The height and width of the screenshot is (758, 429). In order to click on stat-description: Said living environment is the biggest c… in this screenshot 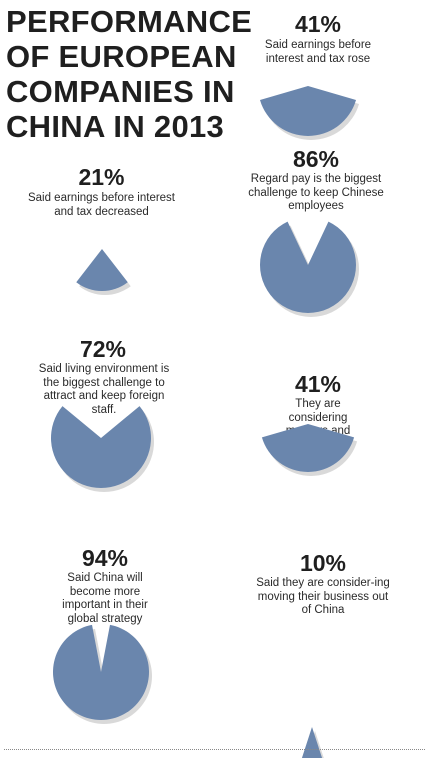, I will do `click(104, 389)`.